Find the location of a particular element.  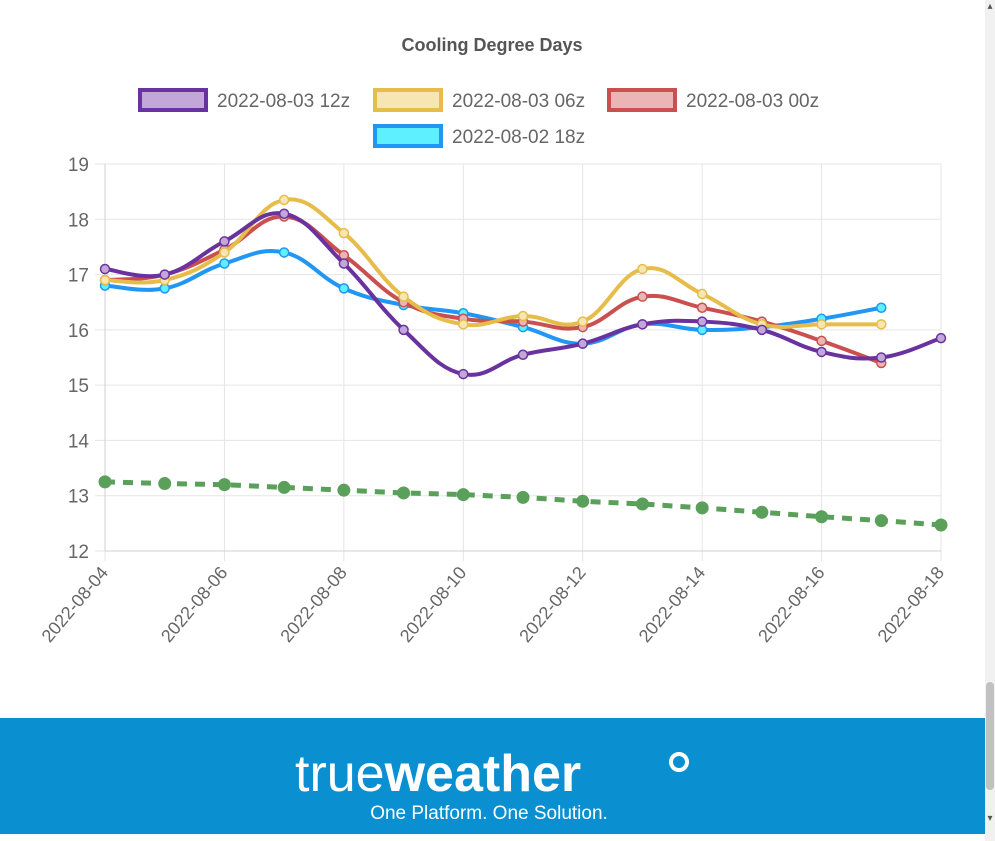

series-line is located at coordinates (493, 263).